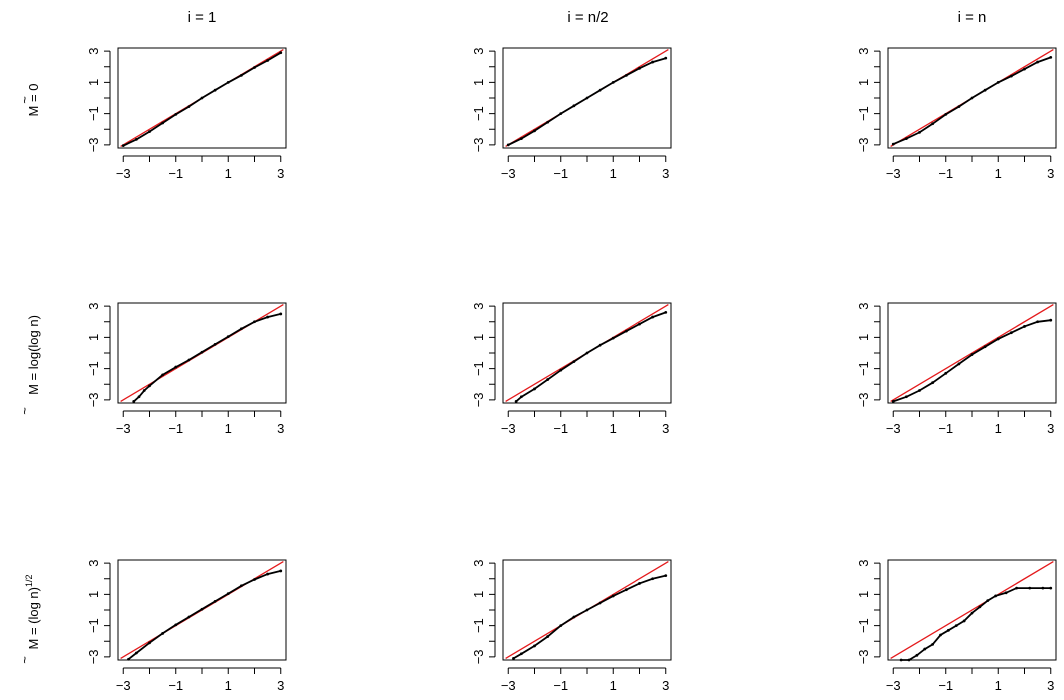 The image size is (1064, 700). What do you see at coordinates (587, 17) in the screenshot?
I see `column-title-2: i = n/2` at bounding box center [587, 17].